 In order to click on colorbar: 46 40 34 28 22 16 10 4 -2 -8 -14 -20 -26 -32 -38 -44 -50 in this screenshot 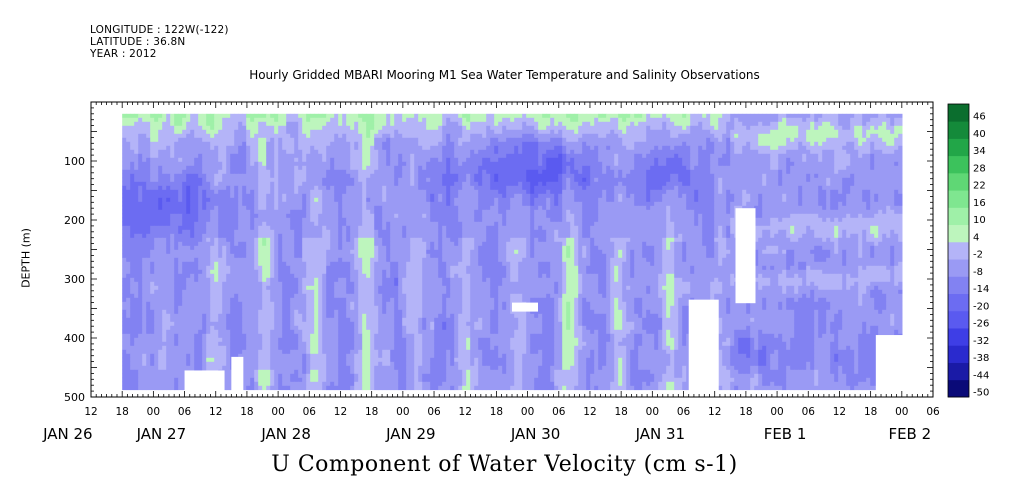, I will do `click(968, 251)`.